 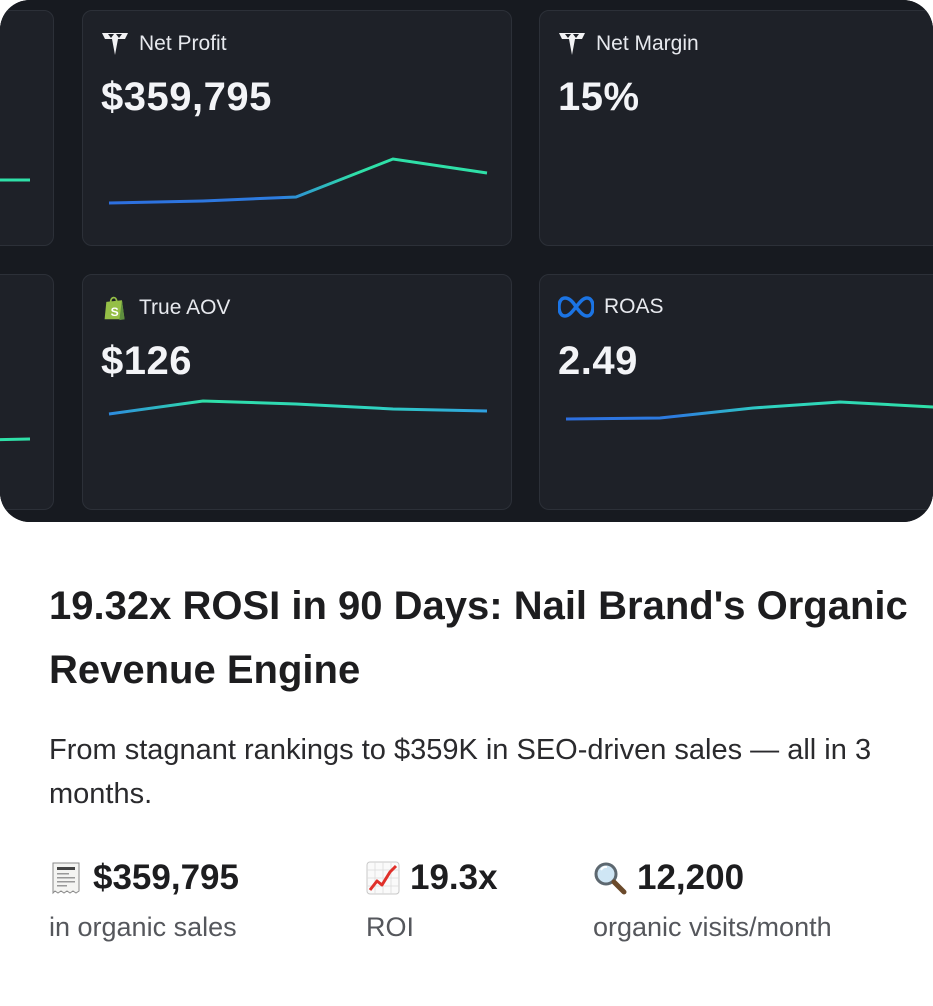 What do you see at coordinates (143, 927) in the screenshot?
I see `stat-organic-sales-label: in organic sales` at bounding box center [143, 927].